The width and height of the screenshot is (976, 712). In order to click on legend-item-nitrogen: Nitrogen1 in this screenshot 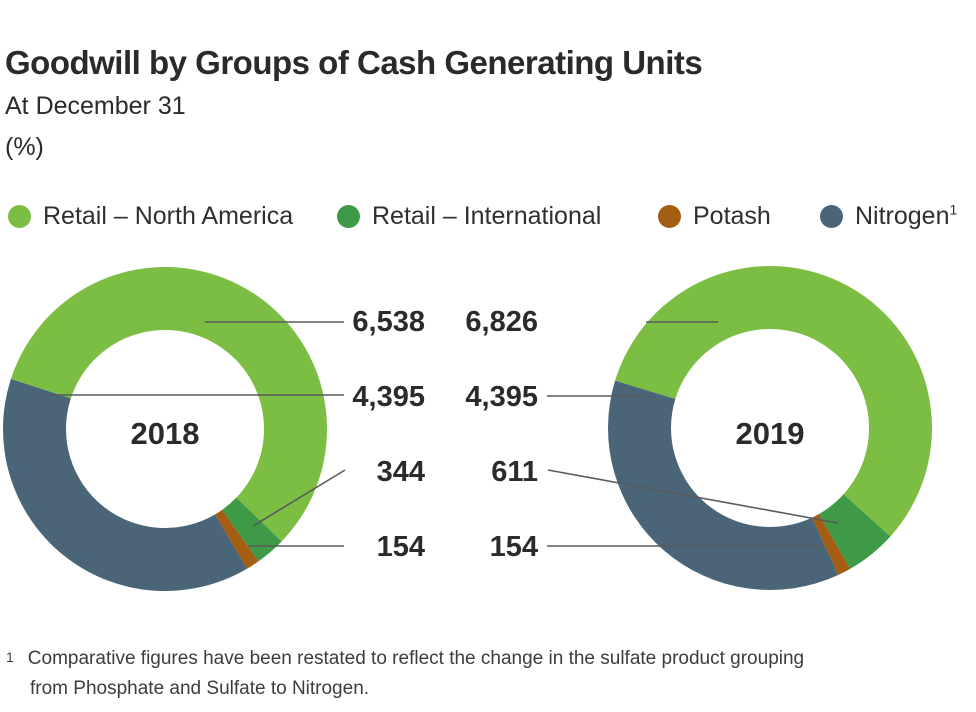, I will do `click(888, 216)`.